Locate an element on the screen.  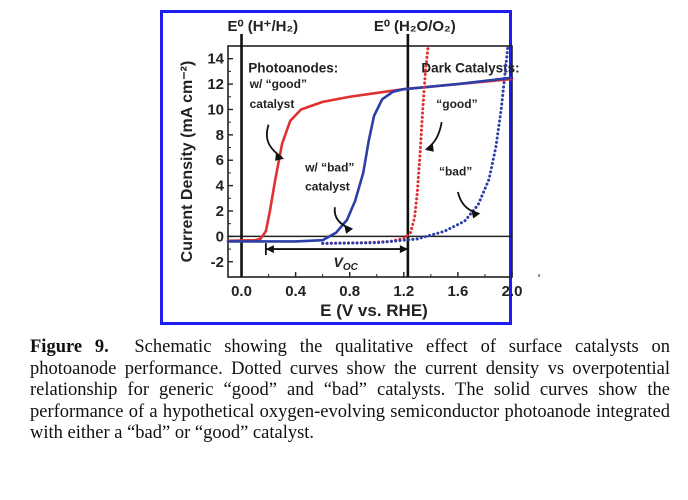
voc-label: VOC is located at coordinates (345, 263).